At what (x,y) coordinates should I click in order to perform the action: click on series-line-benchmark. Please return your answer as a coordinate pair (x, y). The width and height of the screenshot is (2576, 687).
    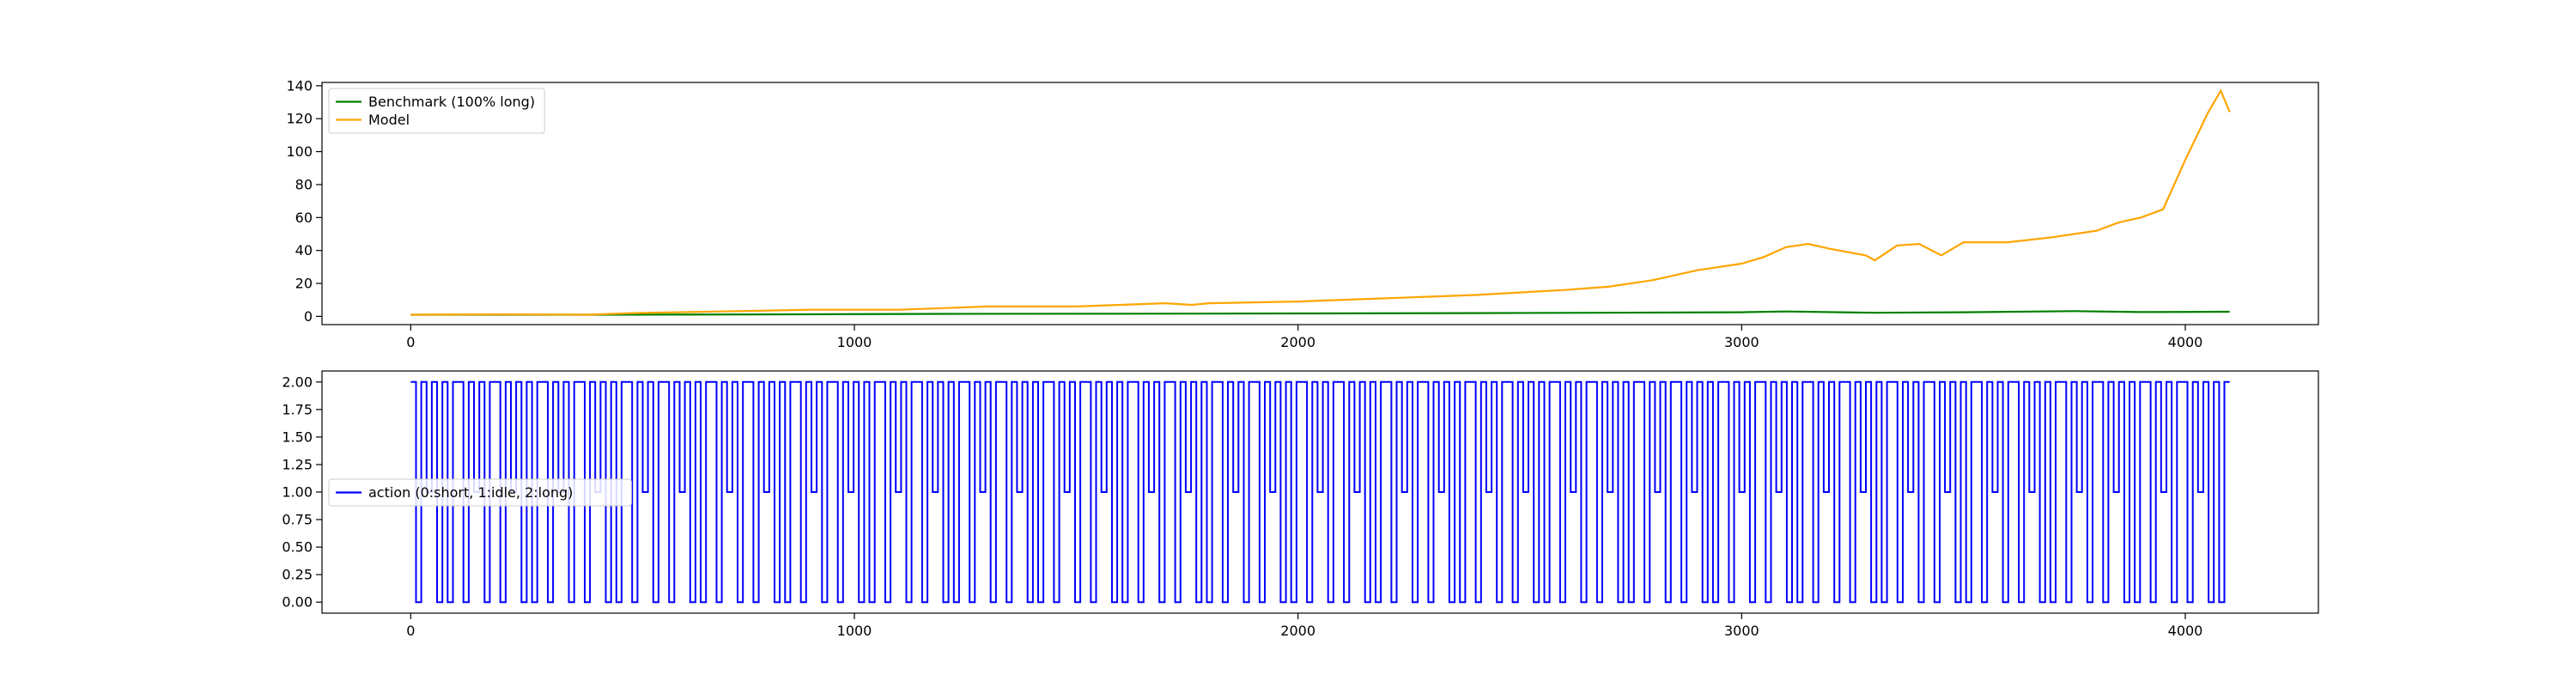
    Looking at the image, I should click on (1320, 313).